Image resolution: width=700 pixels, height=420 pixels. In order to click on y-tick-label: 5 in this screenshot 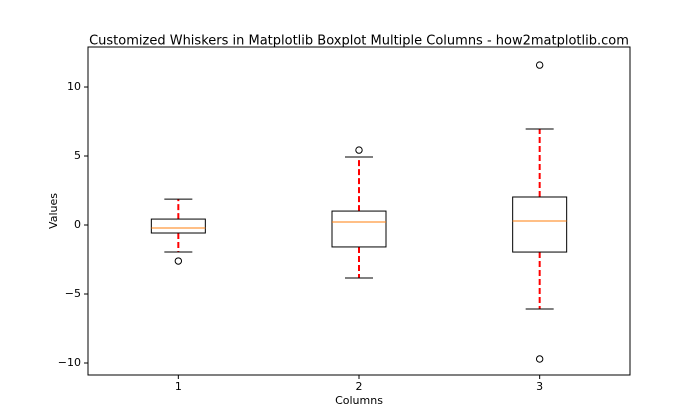, I will do `click(77, 155)`.